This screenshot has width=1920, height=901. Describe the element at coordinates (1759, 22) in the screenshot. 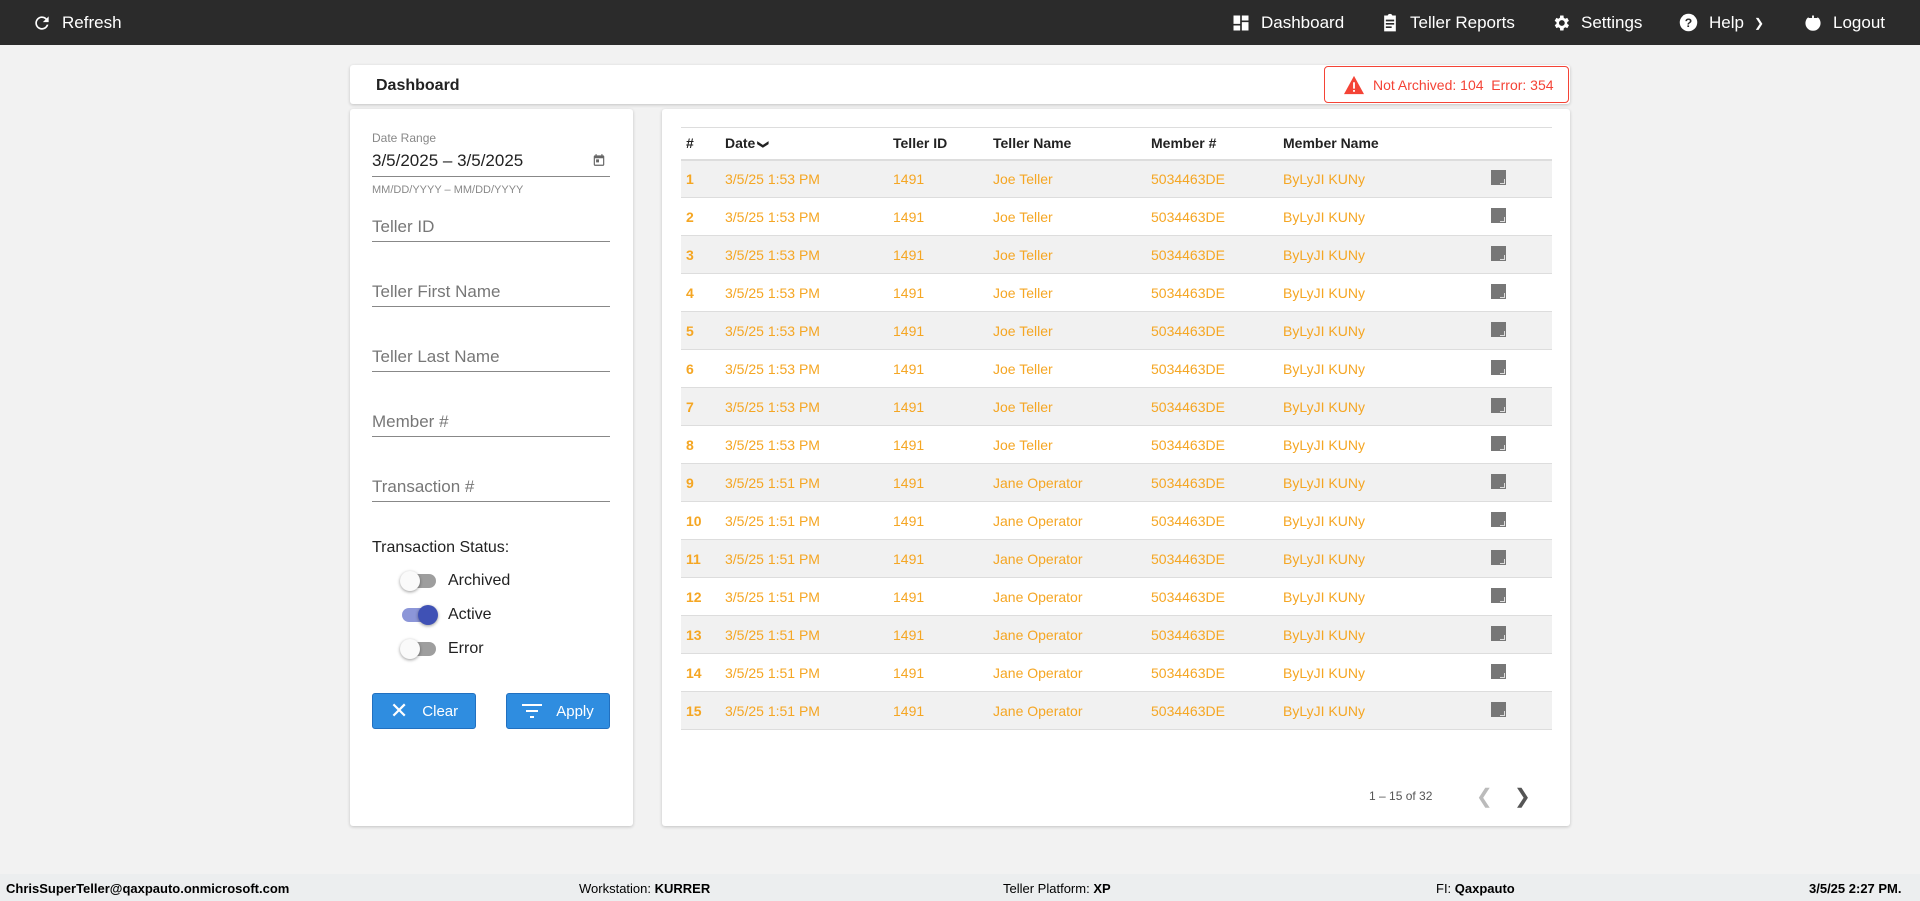

I see `chevron-down-icon: ❯` at that location.